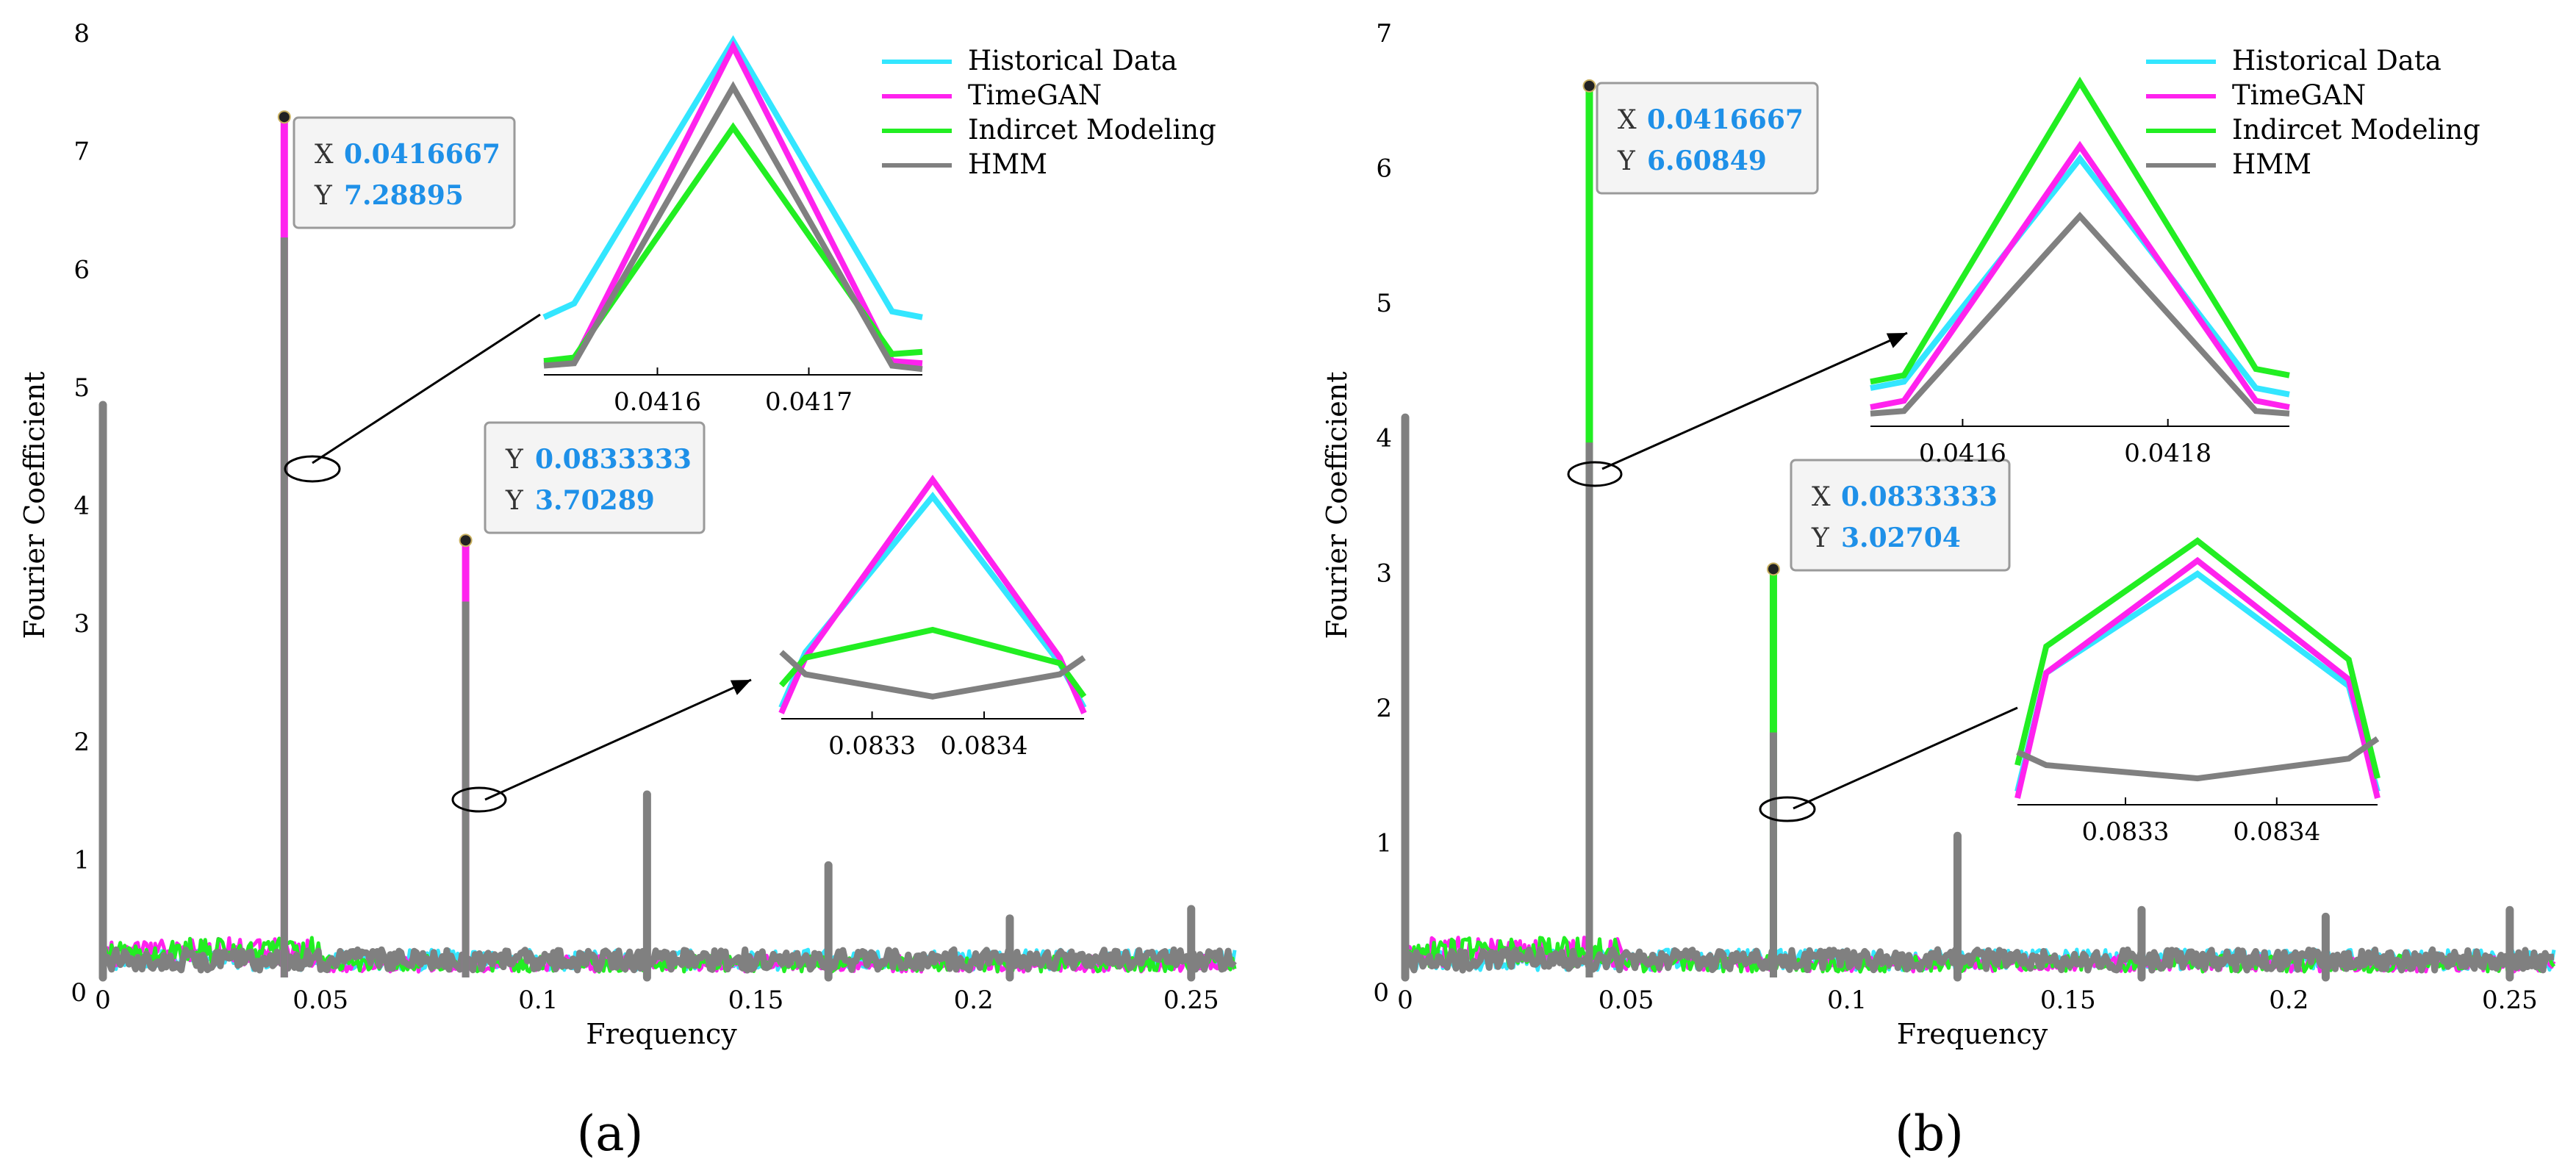  I want to click on zoom-inset: 0.0416 0.0417, so click(603, 259).